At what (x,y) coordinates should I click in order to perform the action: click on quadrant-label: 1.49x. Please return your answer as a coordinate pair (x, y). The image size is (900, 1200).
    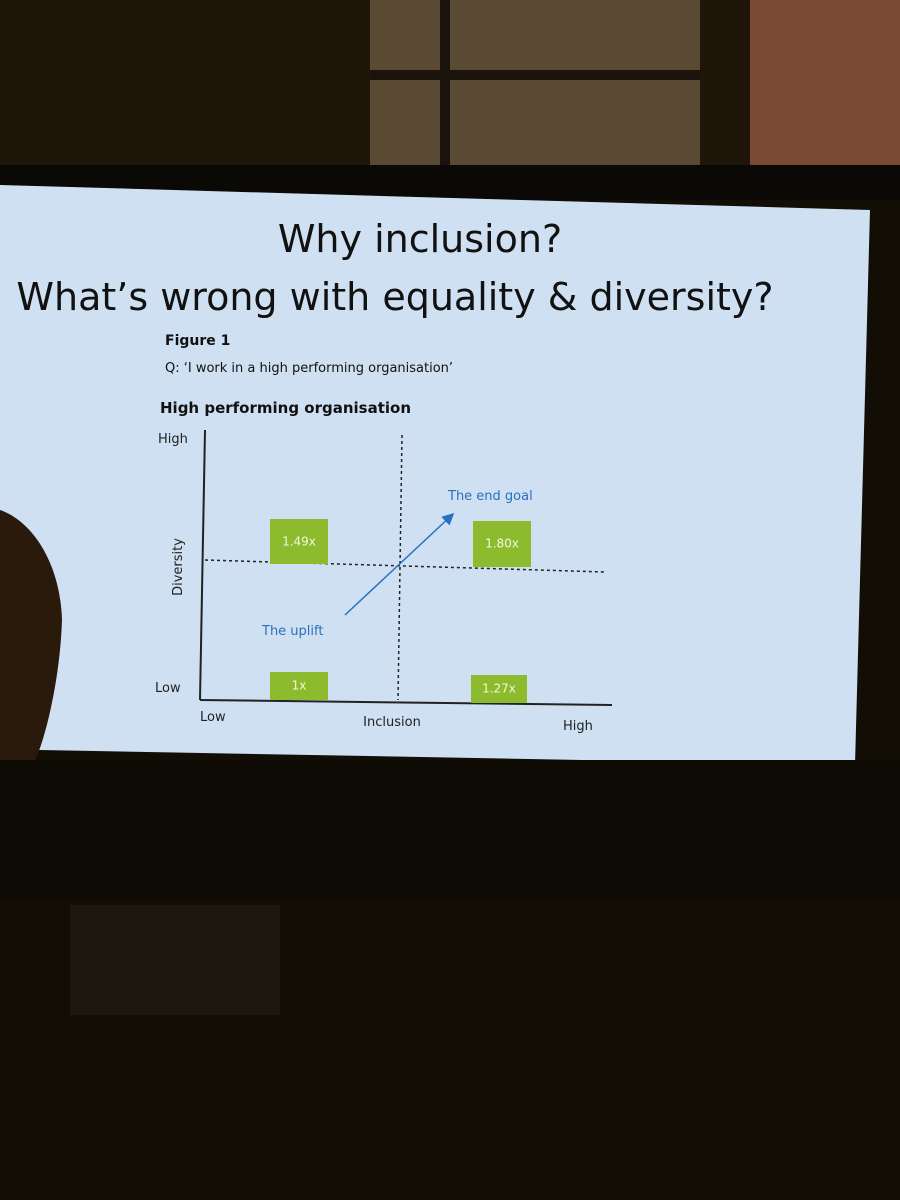
    Looking at the image, I should click on (299, 542).